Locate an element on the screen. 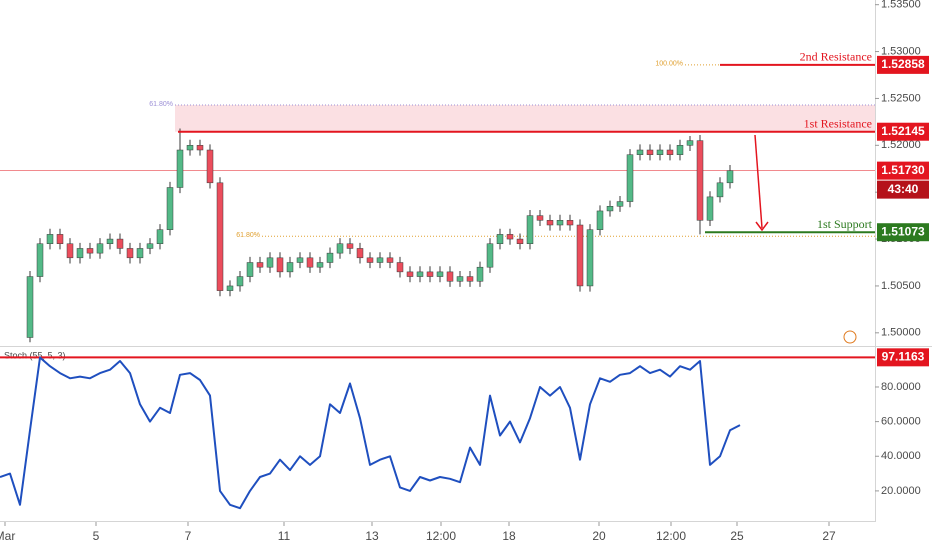  x-tick-label: Mar is located at coordinates (7, 536).